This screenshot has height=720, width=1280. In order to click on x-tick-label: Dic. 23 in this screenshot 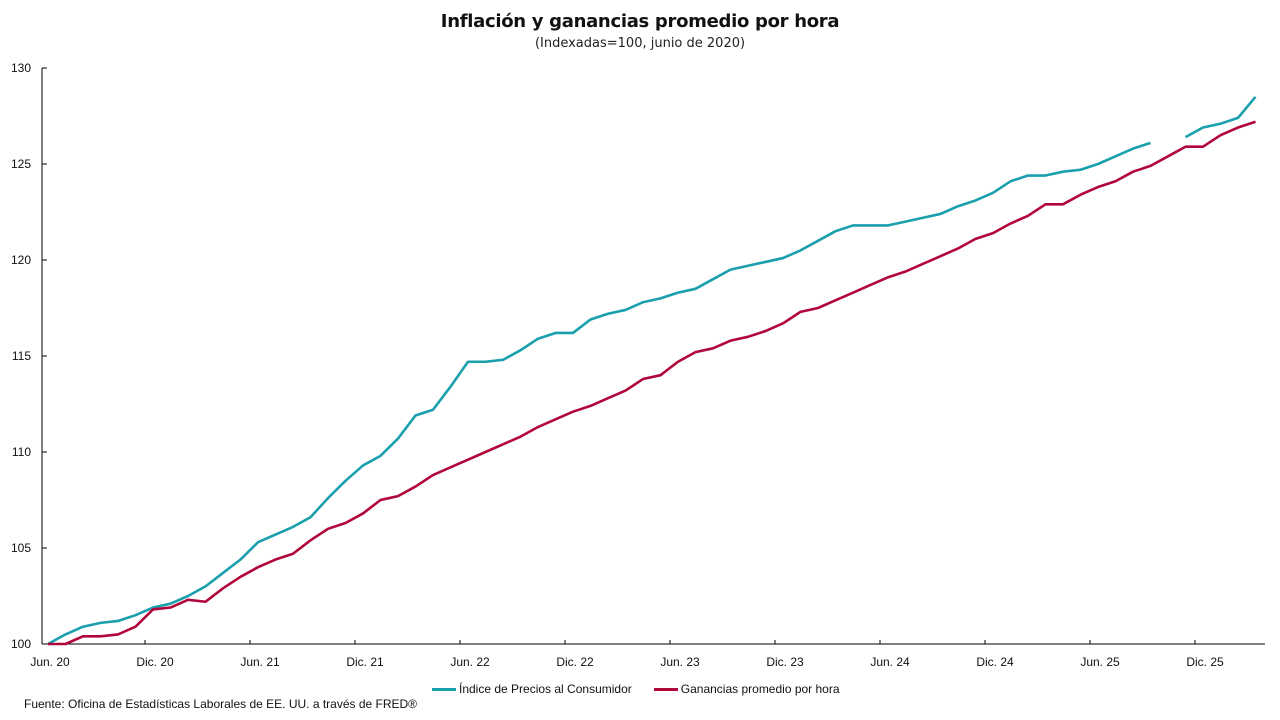, I will do `click(785, 662)`.